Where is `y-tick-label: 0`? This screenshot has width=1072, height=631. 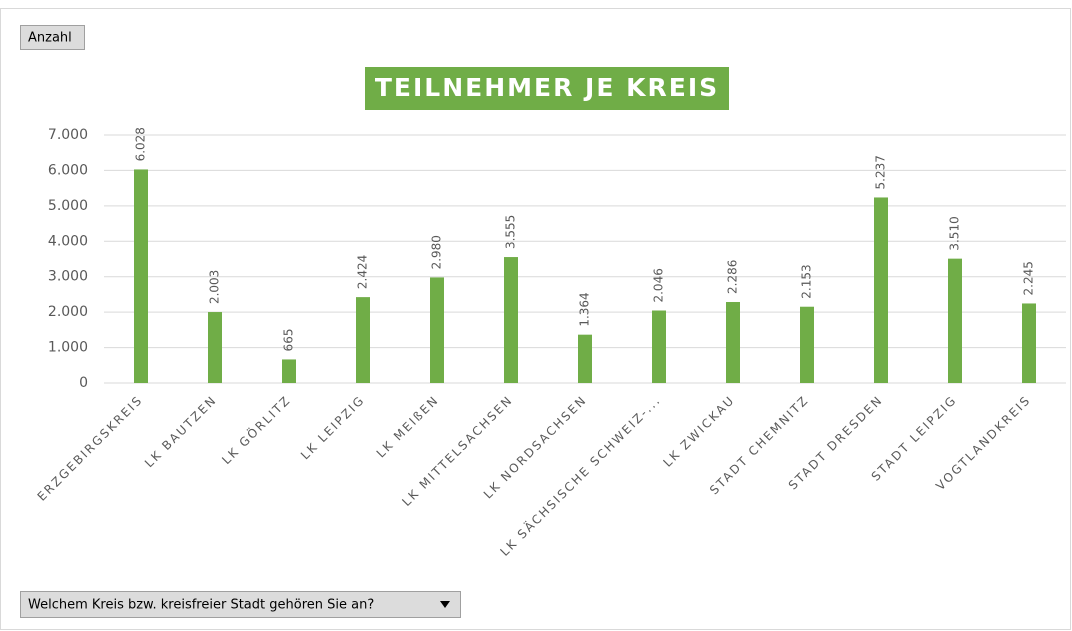
y-tick-label: 0 is located at coordinates (83, 383).